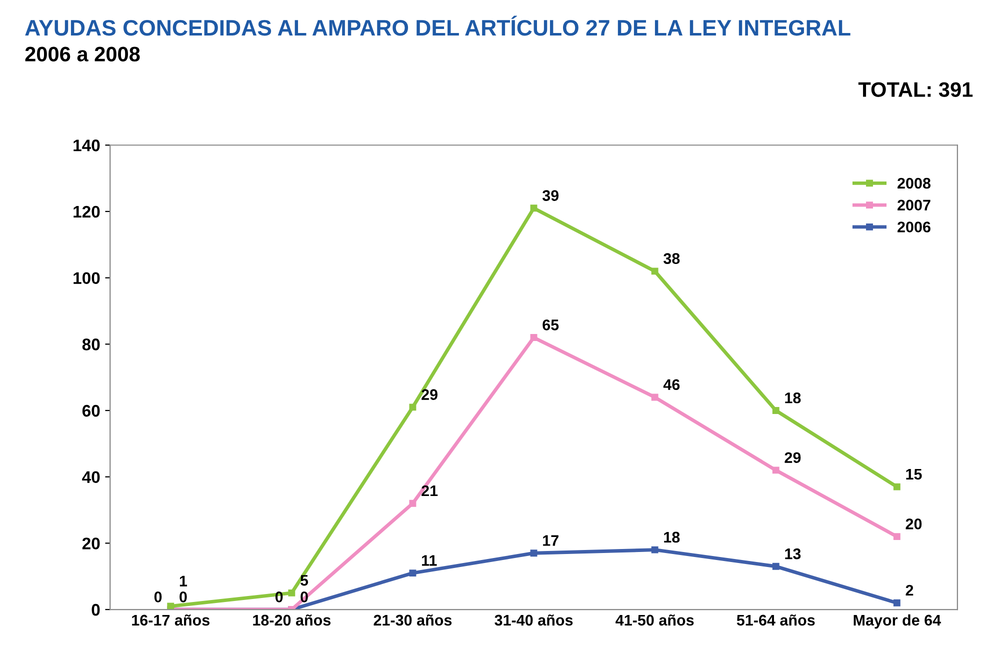 The height and width of the screenshot is (645, 983). I want to click on y-tick-label: 140, so click(87, 146).